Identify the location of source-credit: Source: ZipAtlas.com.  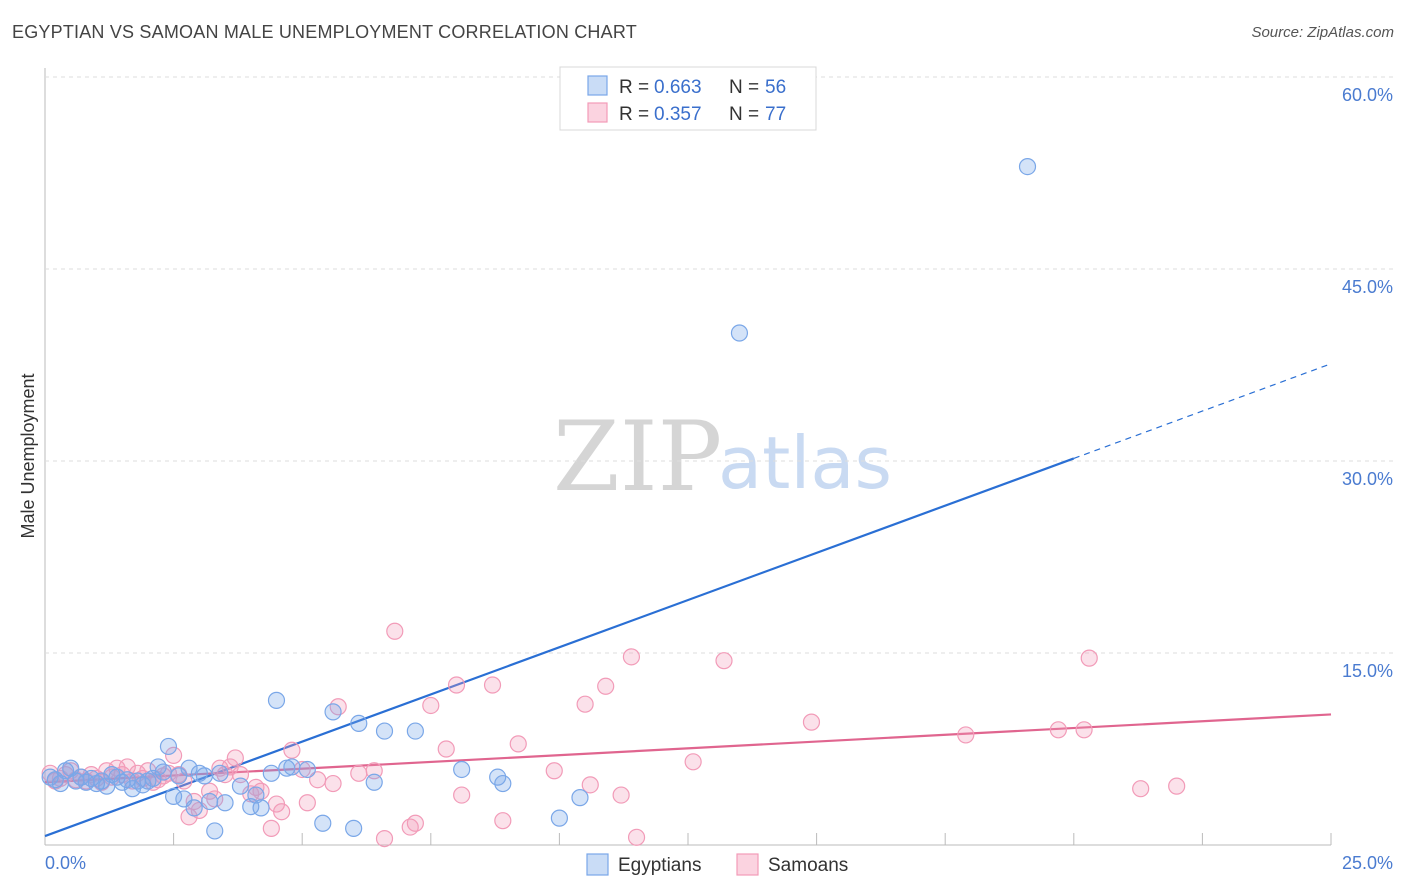
(1322, 32).